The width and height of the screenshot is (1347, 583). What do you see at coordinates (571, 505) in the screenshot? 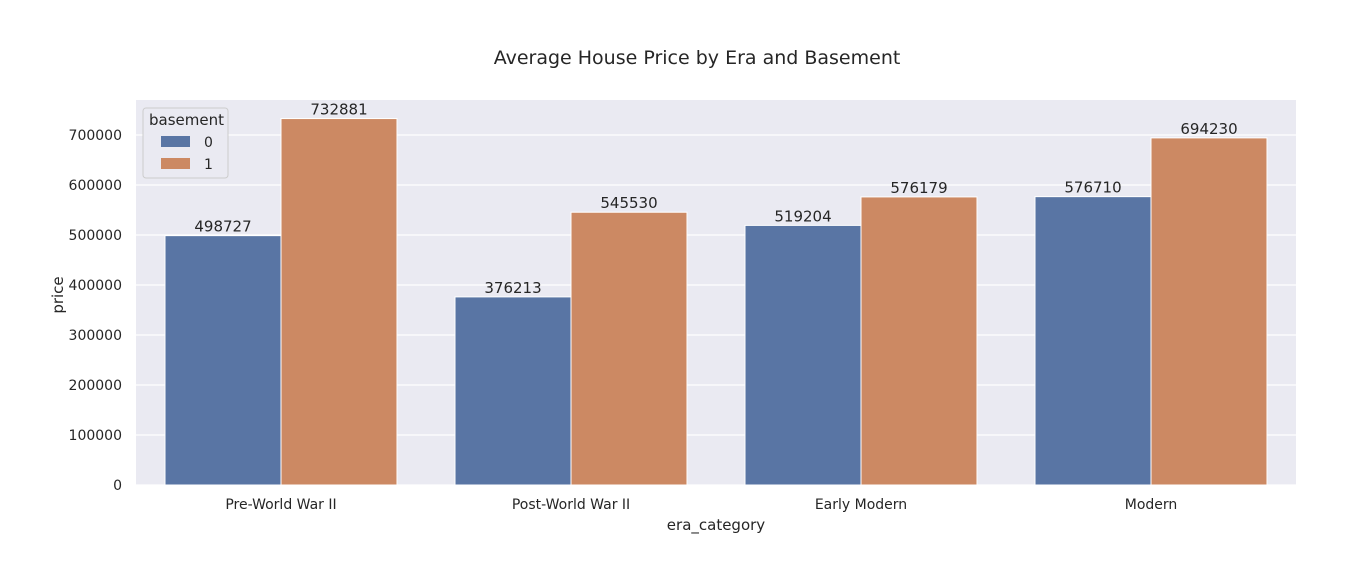
I see `x-tick-label: Post-World War II` at bounding box center [571, 505].